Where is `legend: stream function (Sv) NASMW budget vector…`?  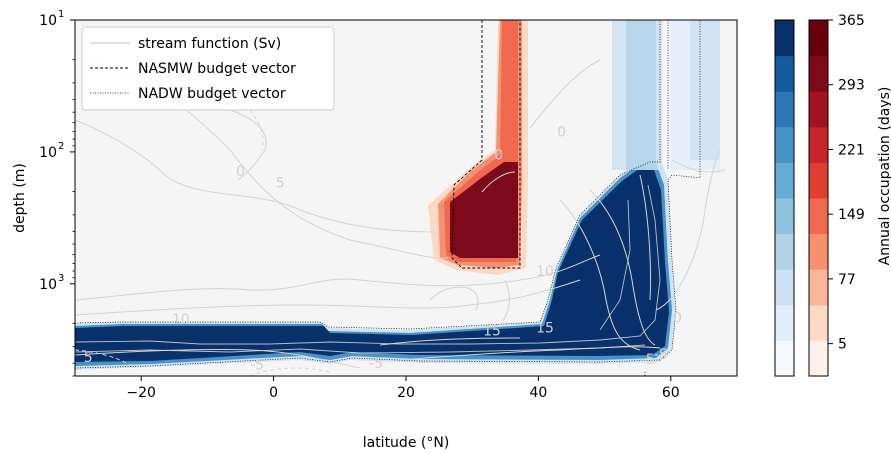
legend: stream function (Sv) NASMW budget vector… is located at coordinates (208, 68).